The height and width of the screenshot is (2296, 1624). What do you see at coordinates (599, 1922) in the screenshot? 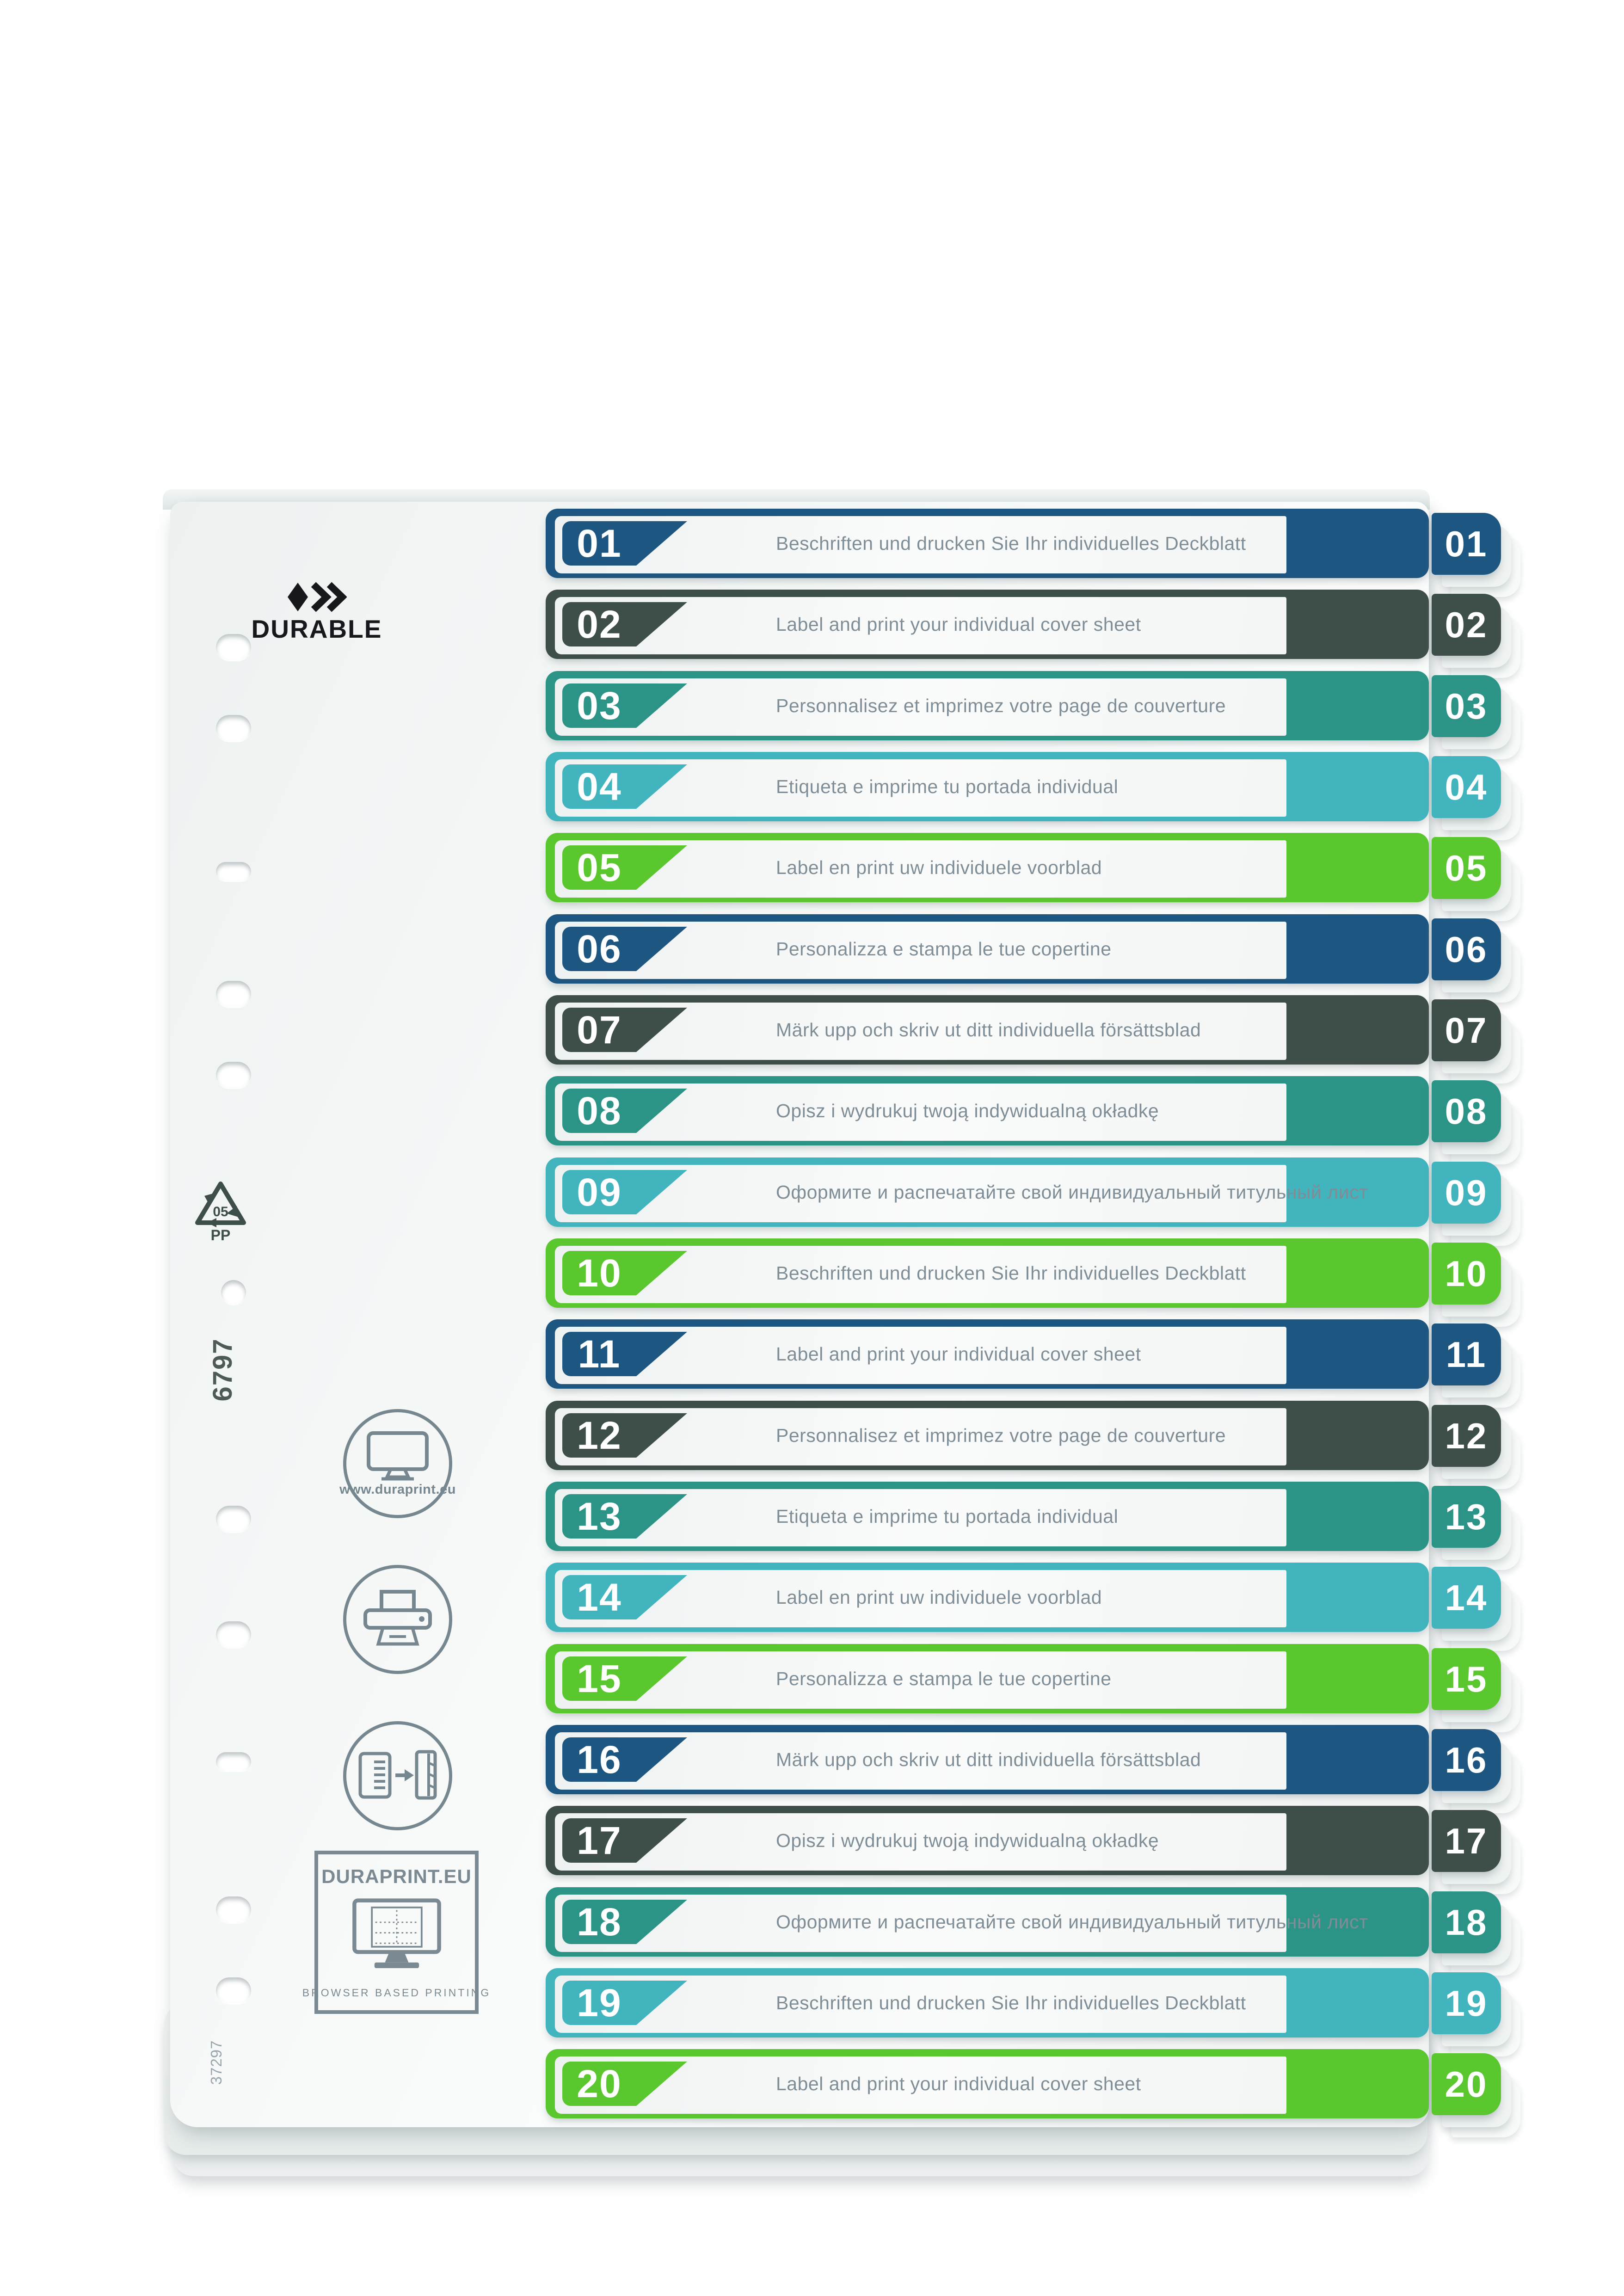
I see `row-number-badge: 18` at bounding box center [599, 1922].